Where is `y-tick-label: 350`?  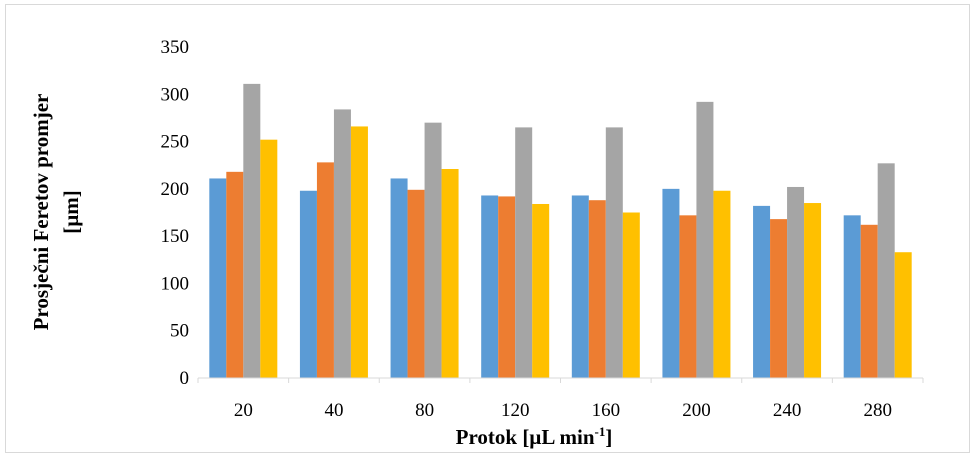 y-tick-label: 350 is located at coordinates (175, 47).